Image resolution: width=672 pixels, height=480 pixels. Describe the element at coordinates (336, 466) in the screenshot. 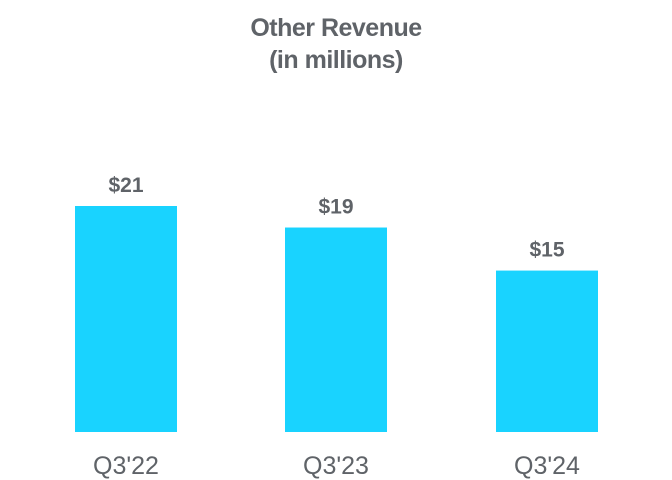

I see `x-tick-label: Q3'23` at that location.